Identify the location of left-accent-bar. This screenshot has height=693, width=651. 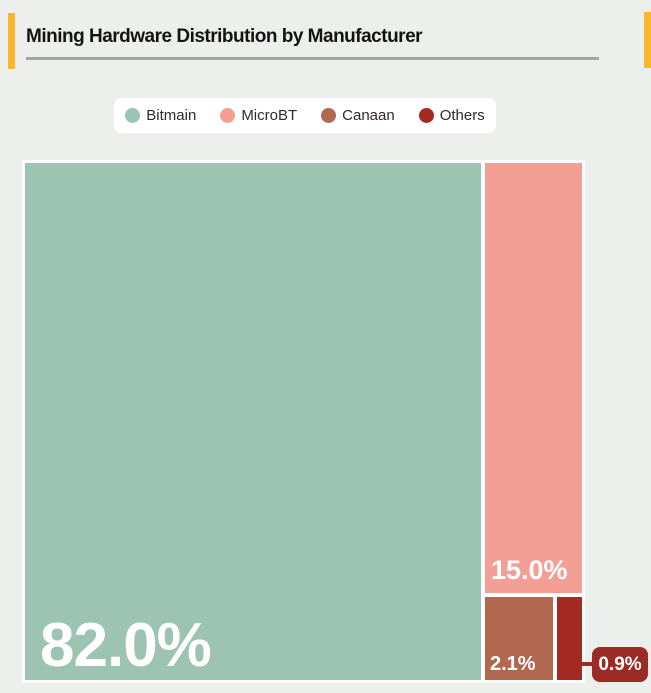
(11, 41).